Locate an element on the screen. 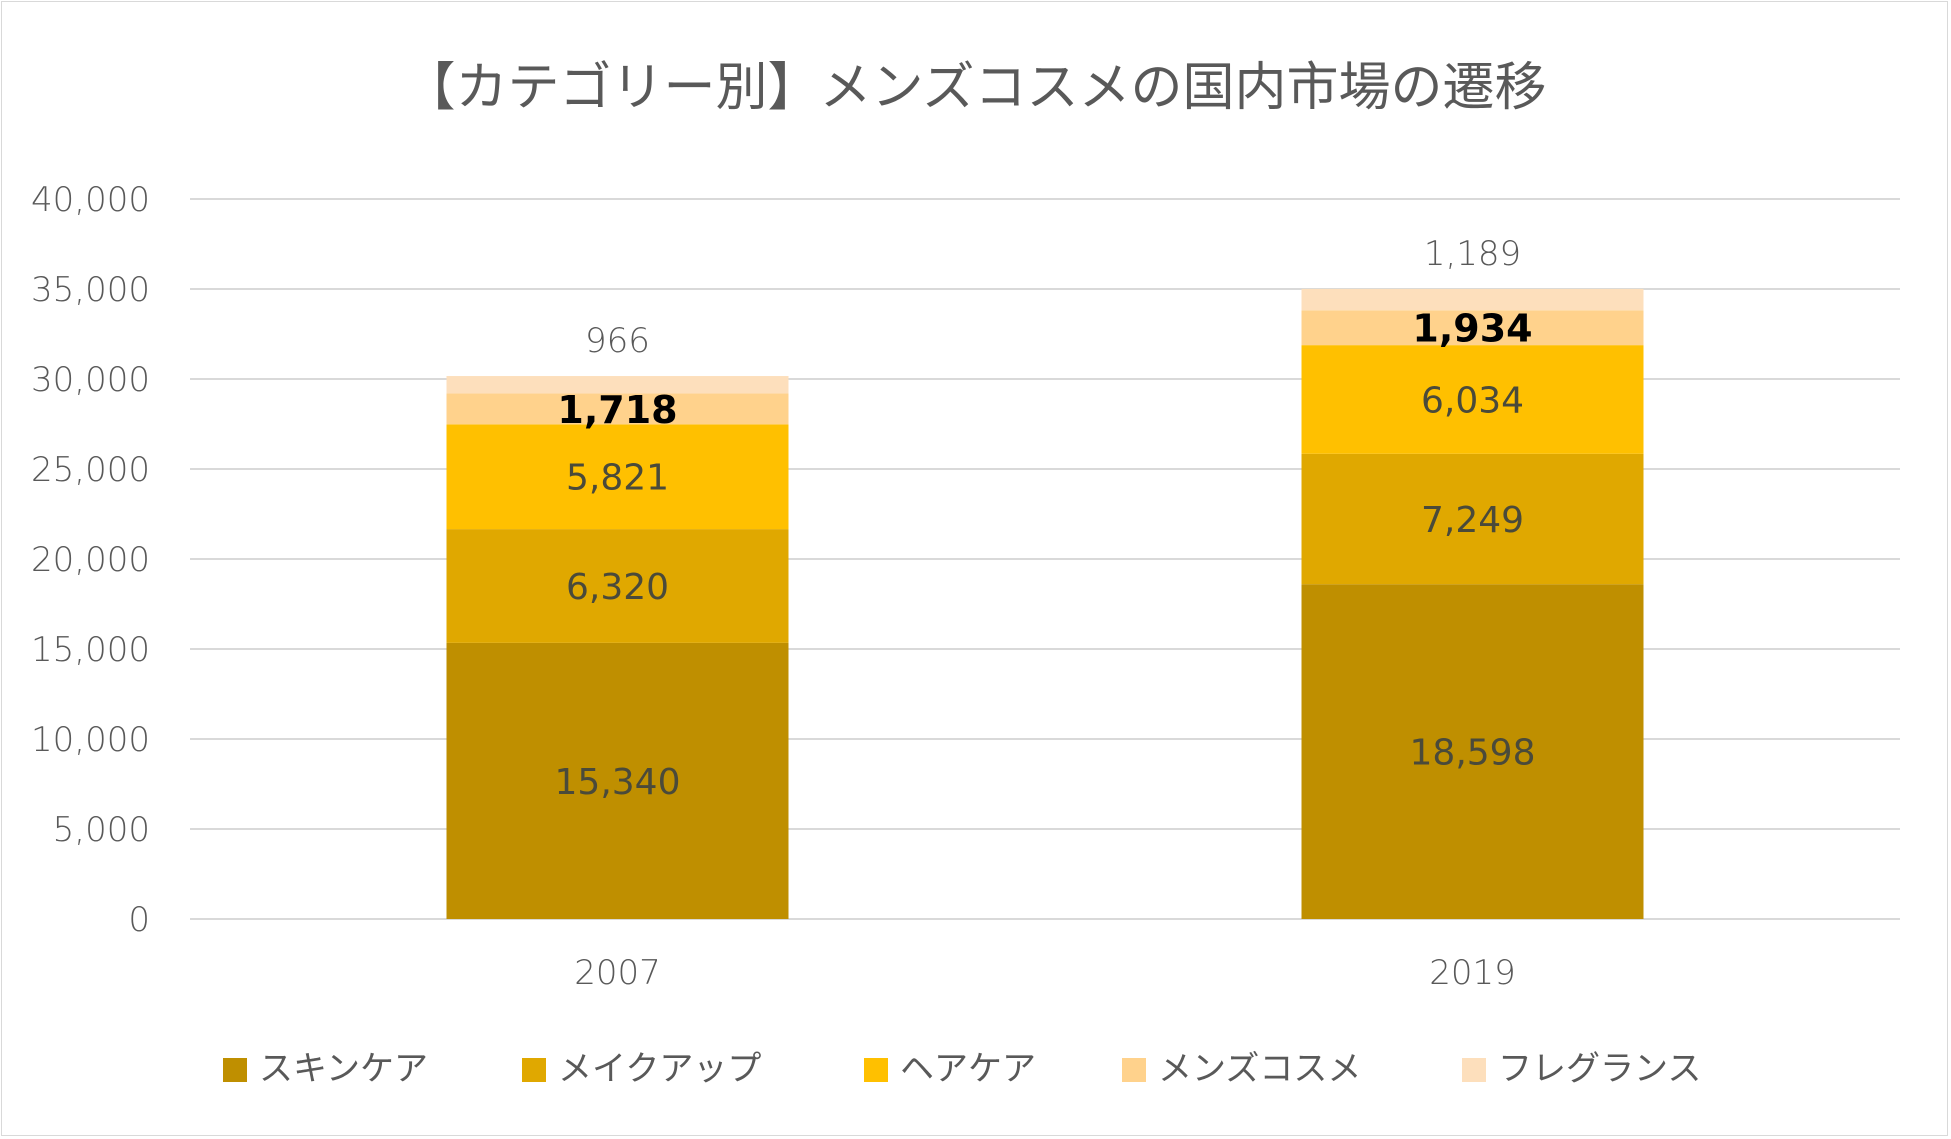  data-label: 5,821 is located at coordinates (617, 478).